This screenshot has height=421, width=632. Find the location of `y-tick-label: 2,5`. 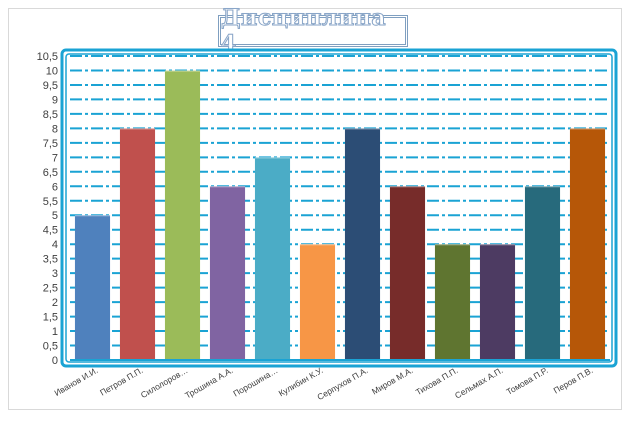

y-tick-label: 2,5 is located at coordinates (50, 289).